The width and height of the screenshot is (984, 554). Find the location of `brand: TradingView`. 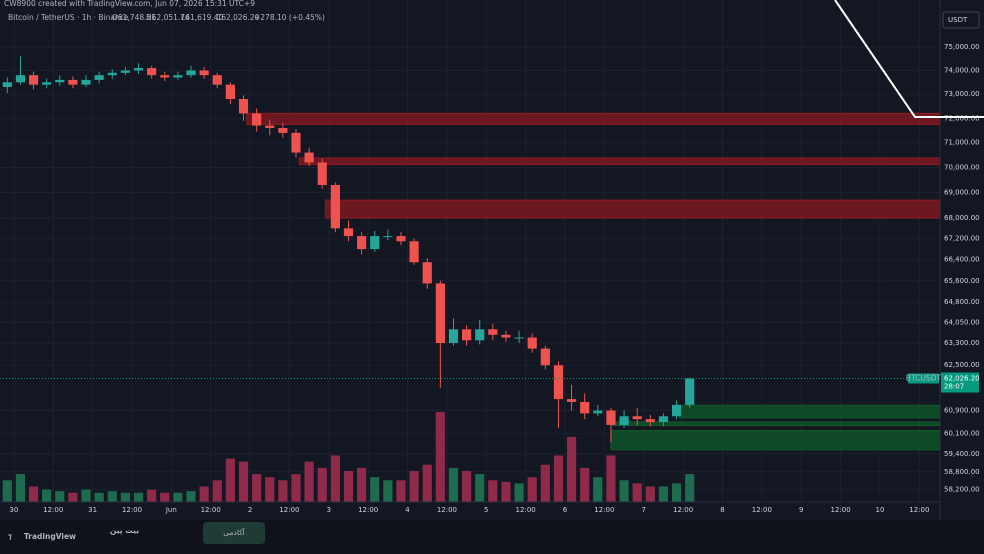

brand: TradingView is located at coordinates (50, 536).